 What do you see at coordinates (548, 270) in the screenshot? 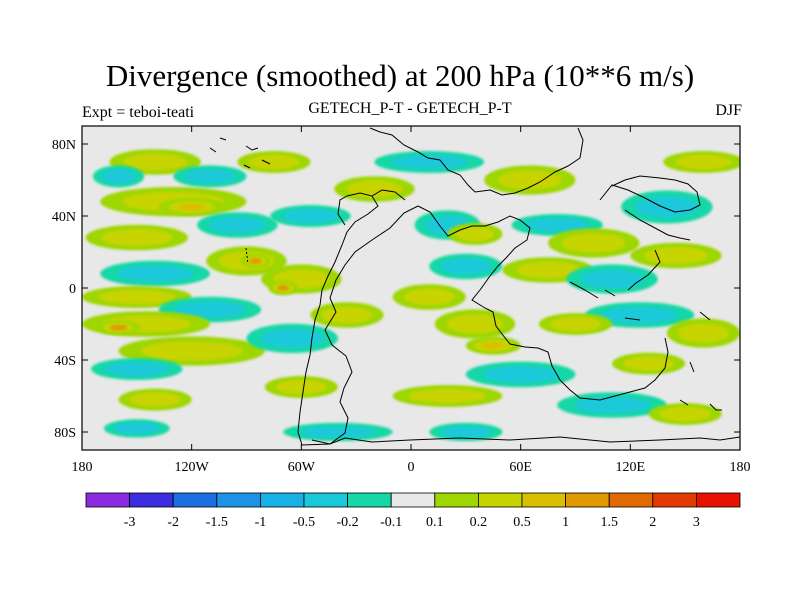
I see `contour-blob-39-mid` at bounding box center [548, 270].